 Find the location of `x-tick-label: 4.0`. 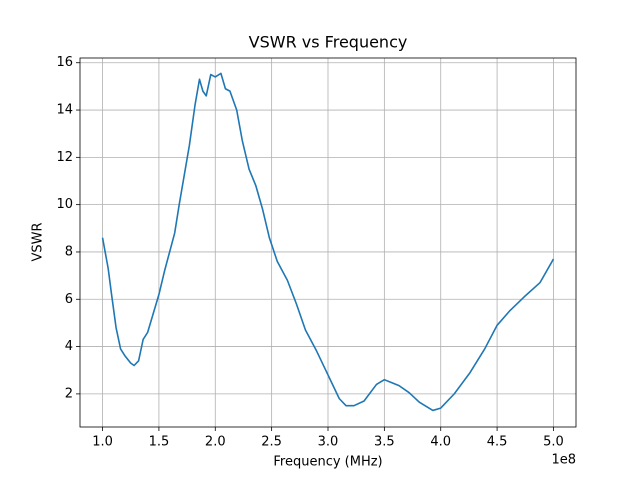

x-tick-label: 4.0 is located at coordinates (440, 442).